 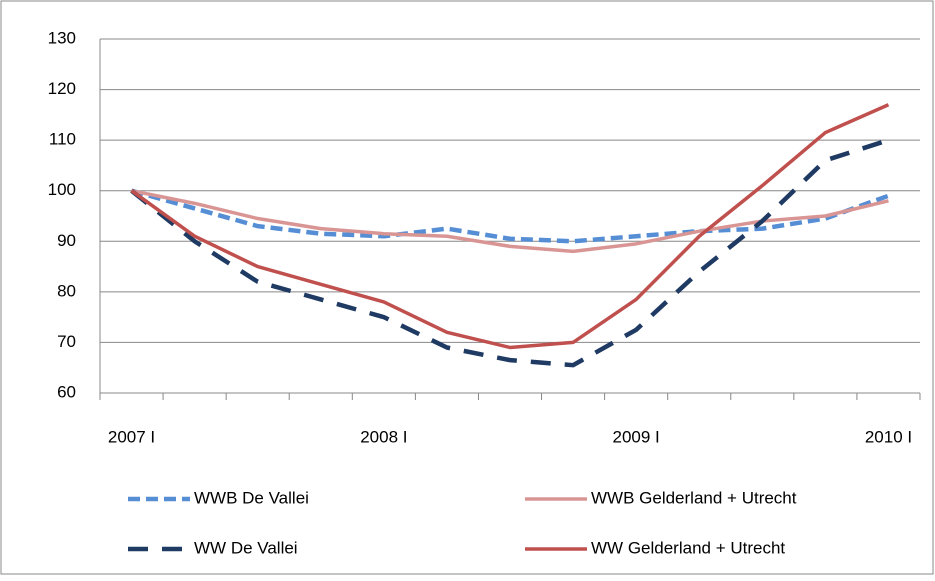 What do you see at coordinates (636, 436) in the screenshot?
I see `x-tick-label: 2009 I` at bounding box center [636, 436].